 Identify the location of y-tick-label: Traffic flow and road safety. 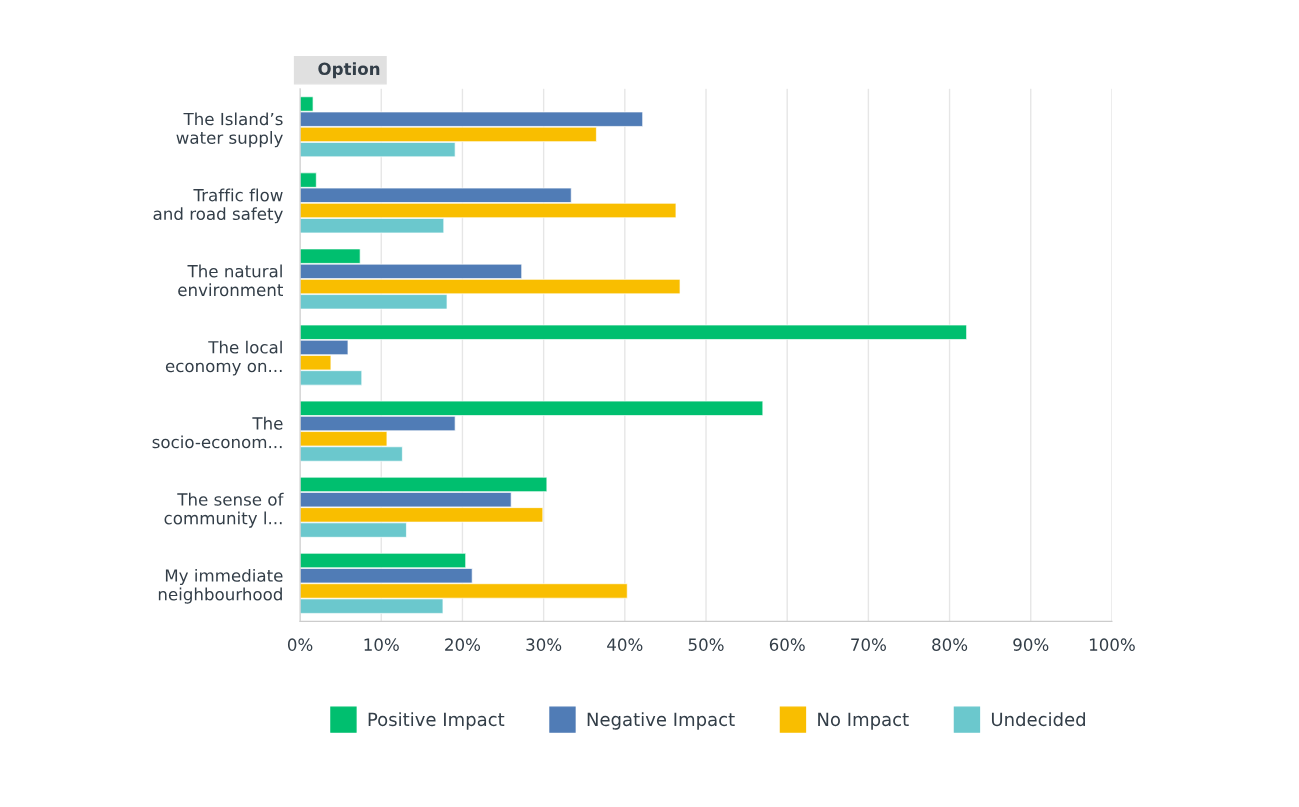
(218, 206).